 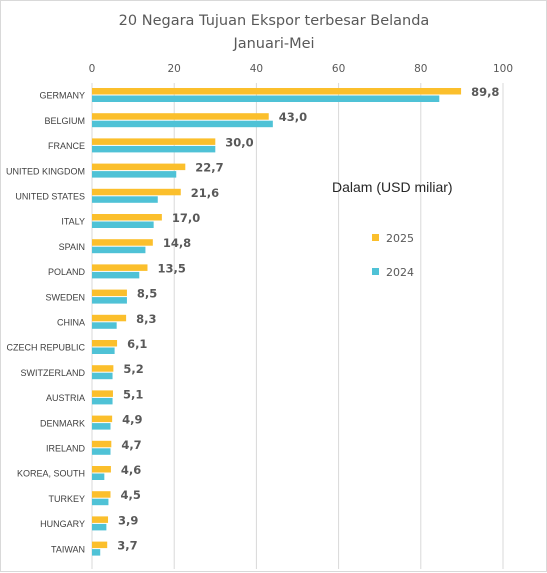 What do you see at coordinates (393, 255) in the screenshot?
I see `legend: 2025 2024` at bounding box center [393, 255].